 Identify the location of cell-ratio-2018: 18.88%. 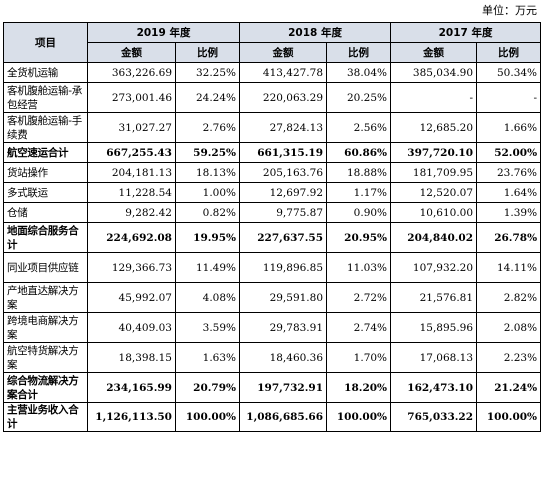
(359, 172).